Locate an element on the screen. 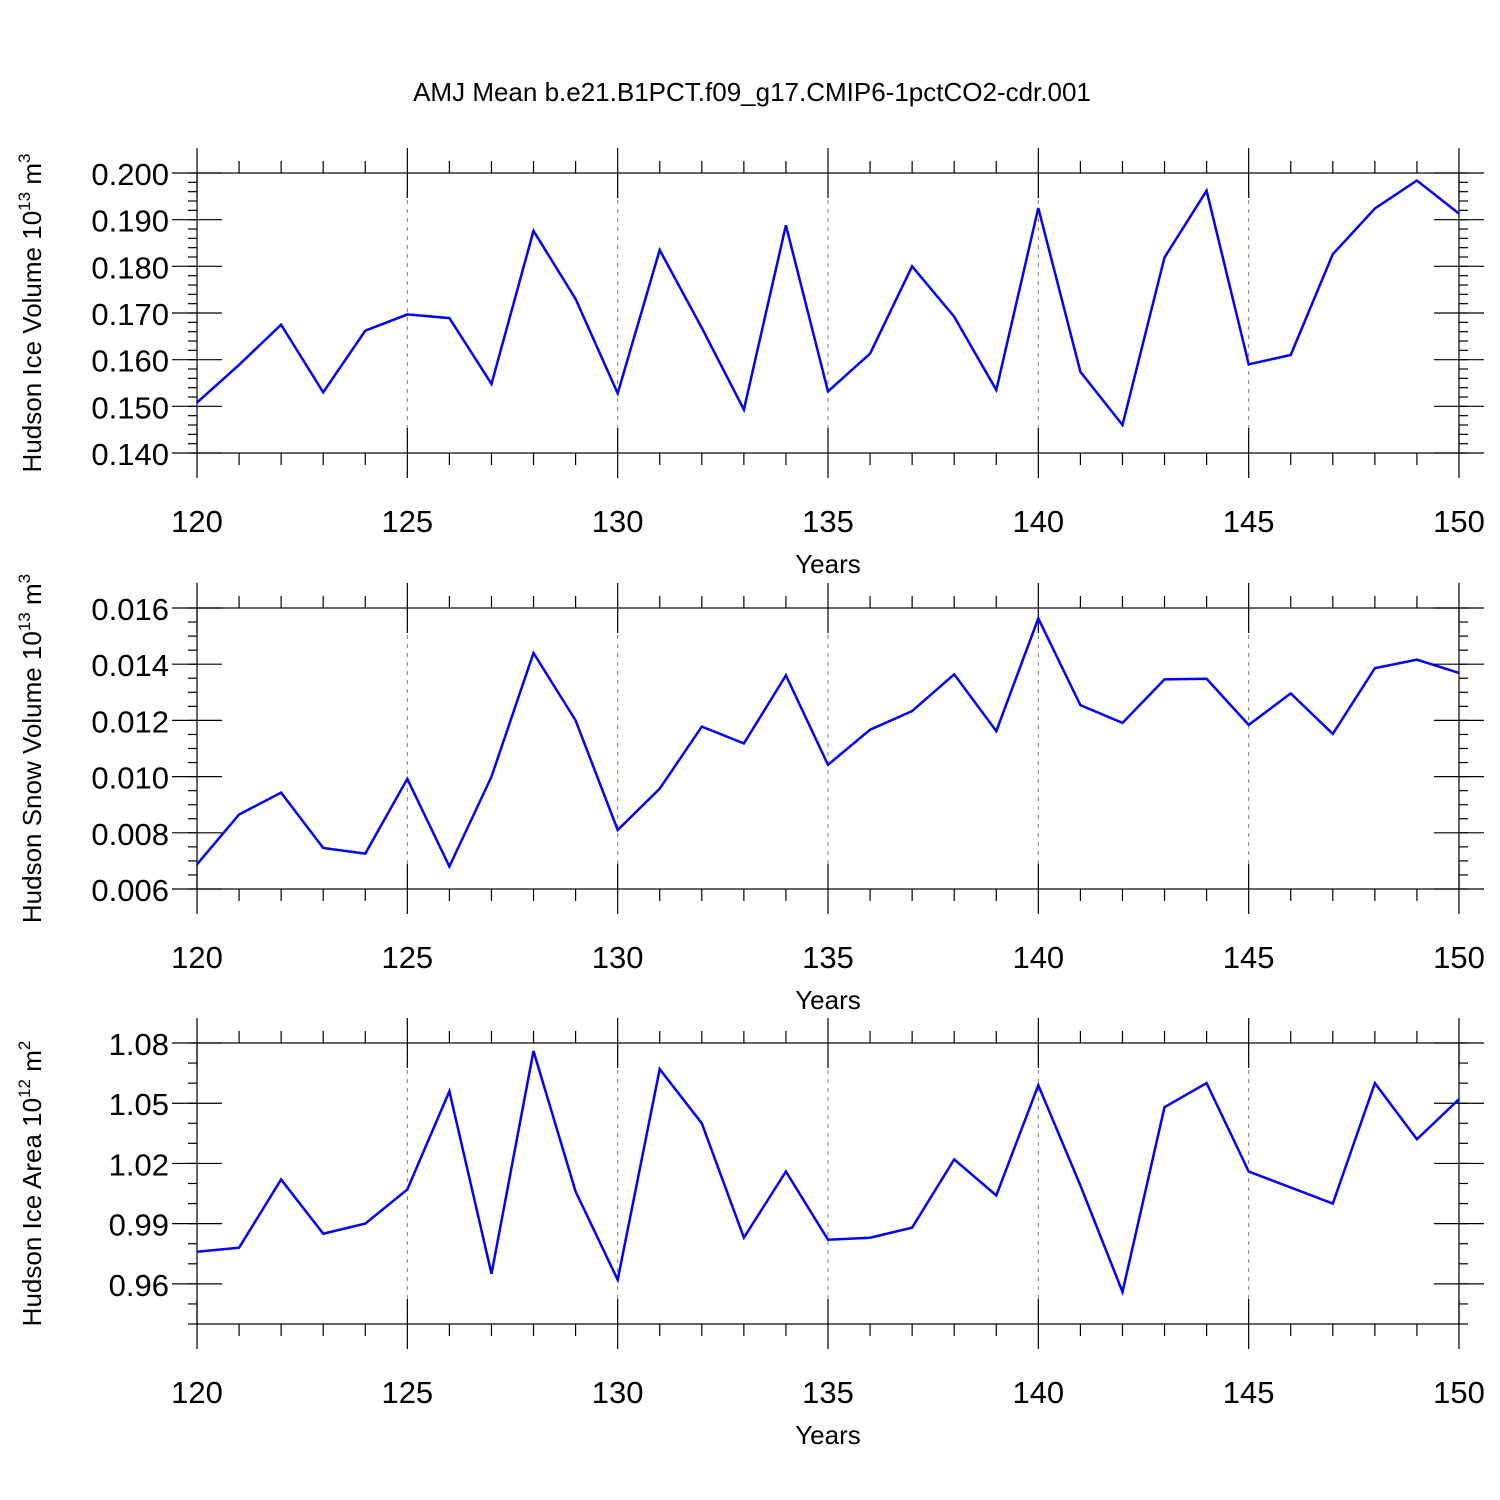 The height and width of the screenshot is (1500, 1500). y-tick-label: 0.006 is located at coordinates (130, 890).